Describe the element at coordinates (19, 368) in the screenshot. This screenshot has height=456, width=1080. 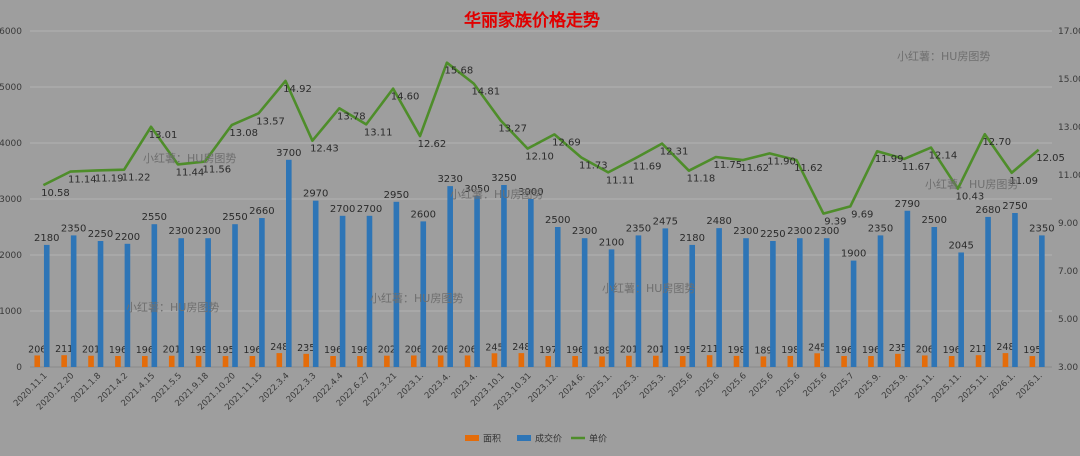
I see `y-left-tick-label: 0` at that location.